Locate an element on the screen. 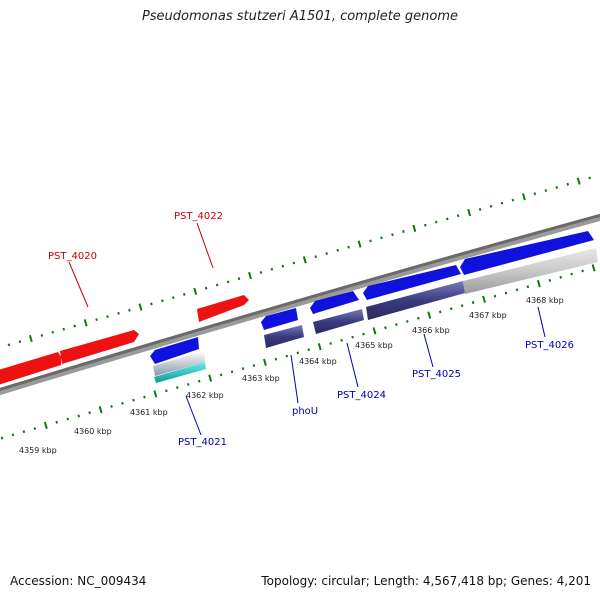 The image size is (600, 600). gene-label-phou: phoU is located at coordinates (305, 411).